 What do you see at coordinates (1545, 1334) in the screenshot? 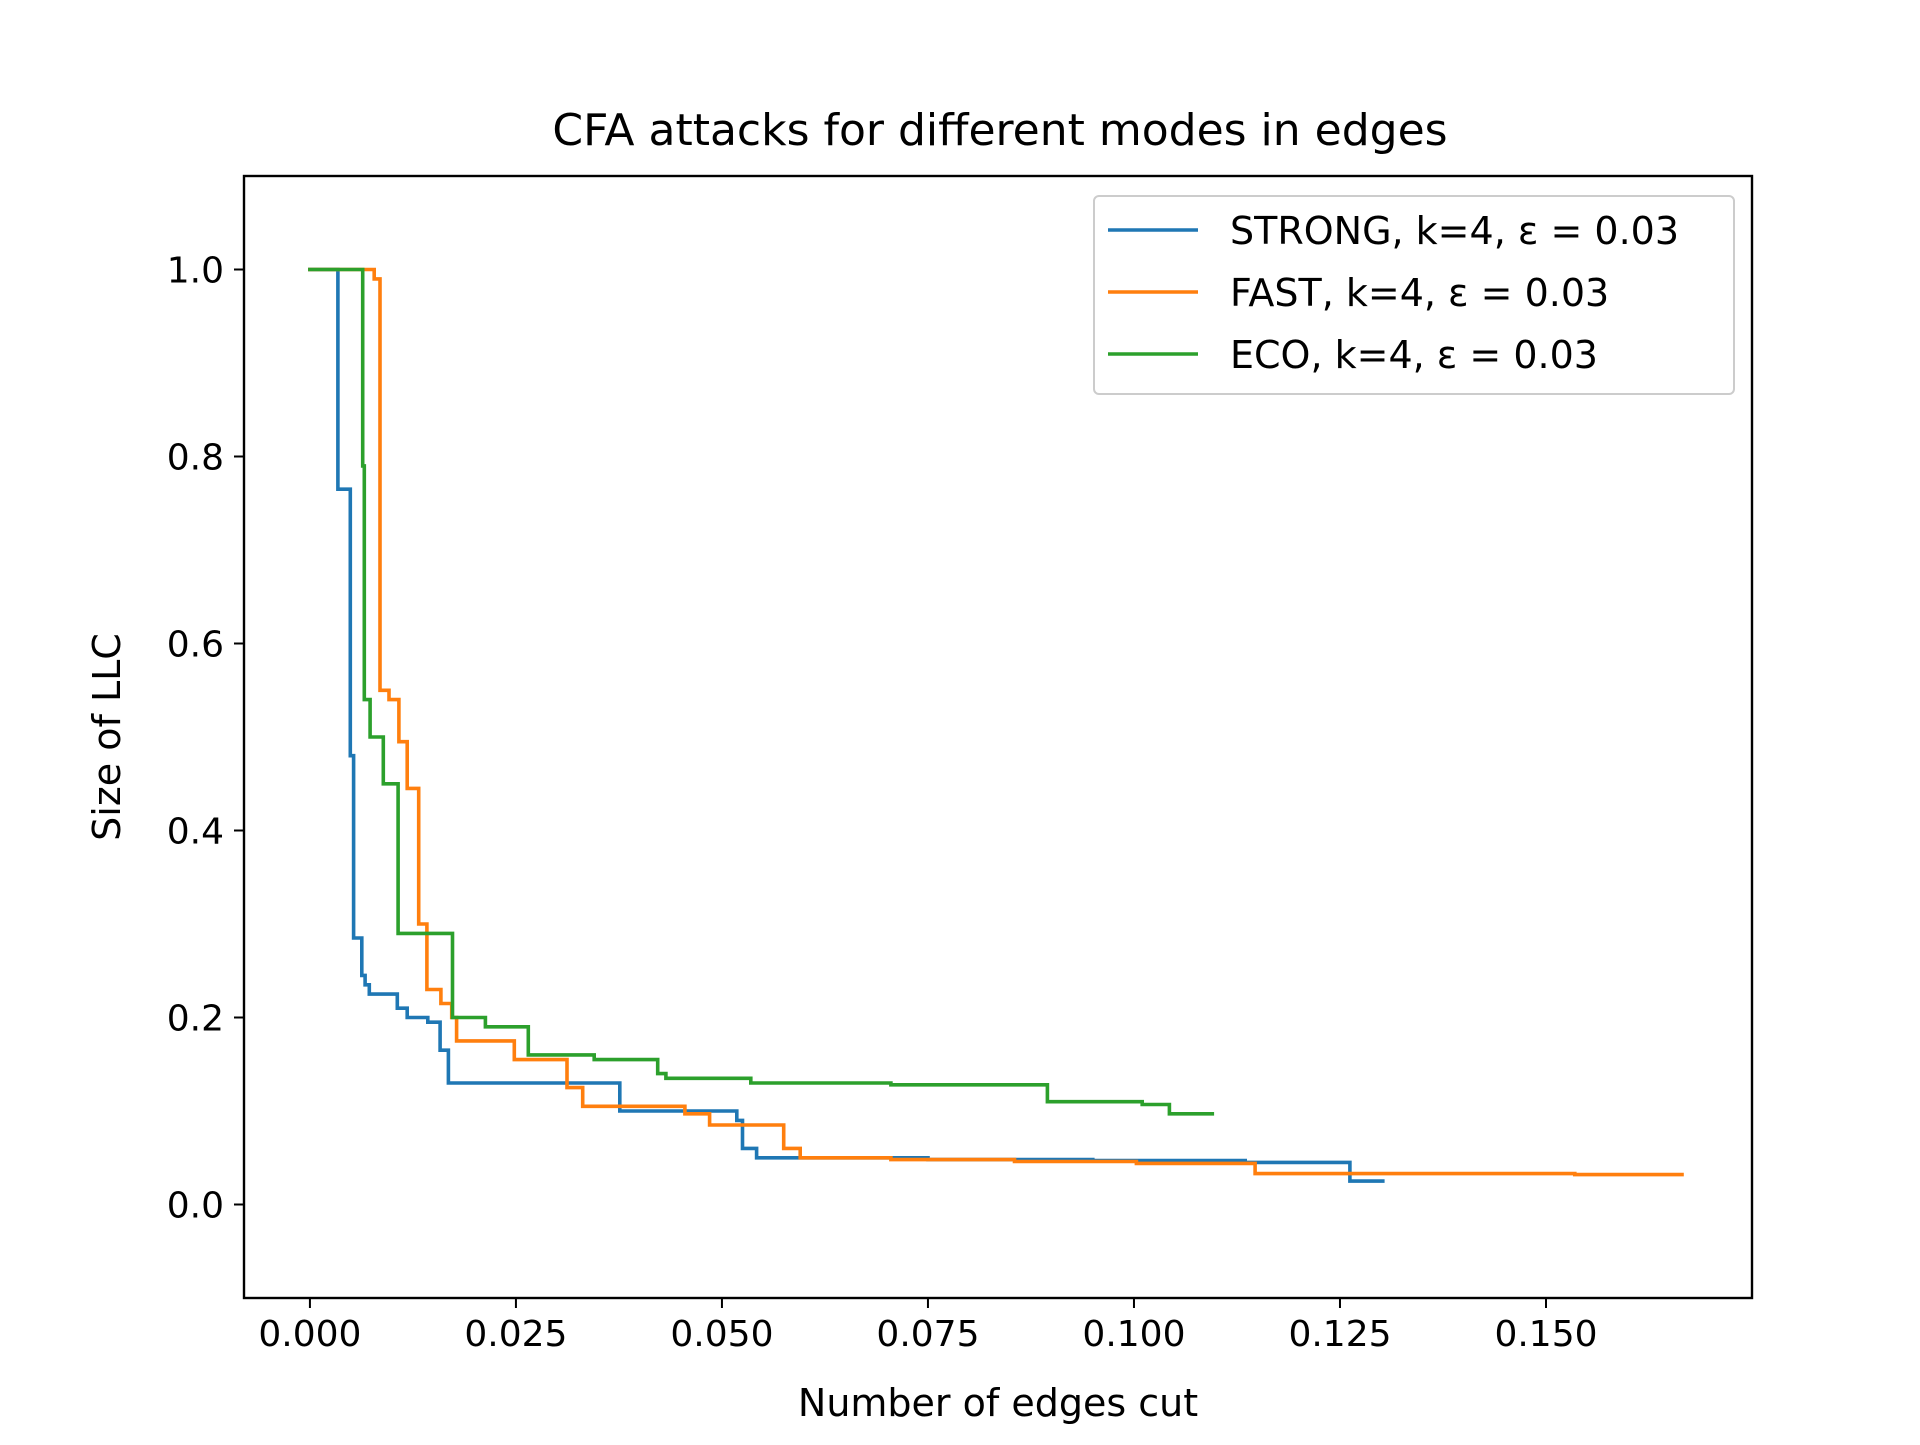
I see `x-tick-label: 0.150` at bounding box center [1545, 1334].